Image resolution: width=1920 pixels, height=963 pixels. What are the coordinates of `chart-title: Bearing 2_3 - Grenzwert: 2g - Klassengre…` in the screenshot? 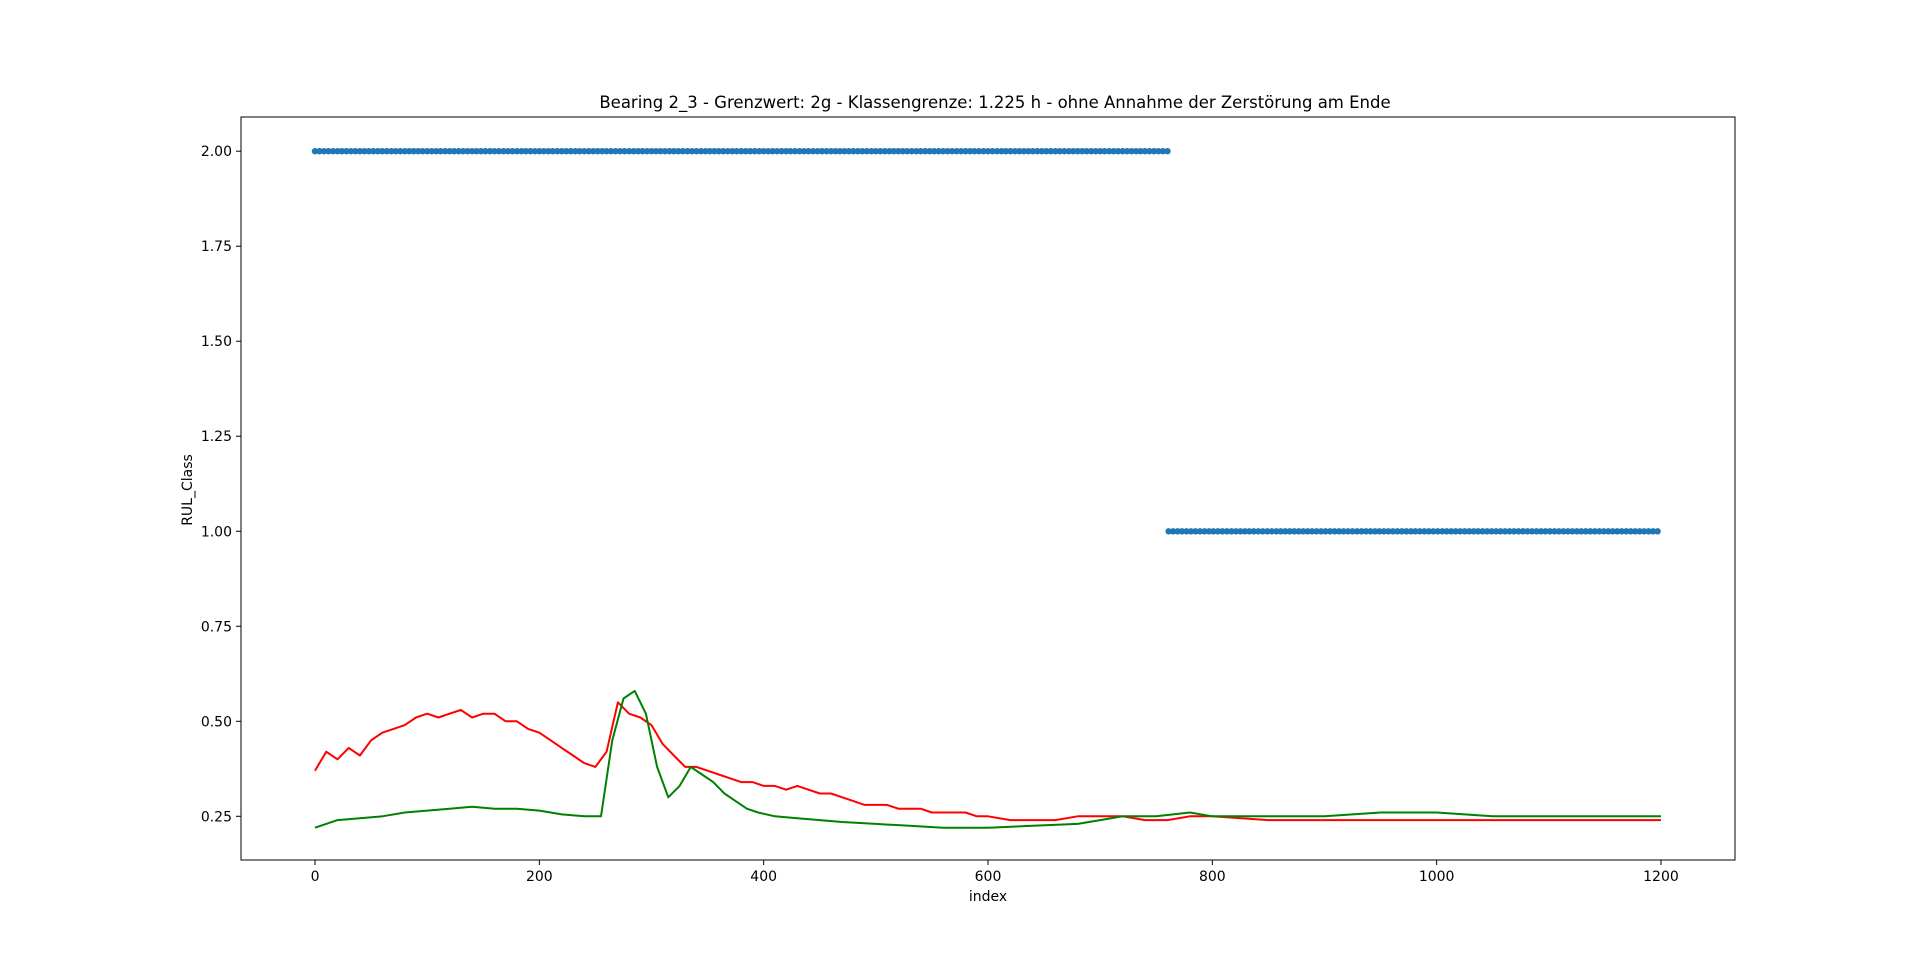 It's located at (994, 103).